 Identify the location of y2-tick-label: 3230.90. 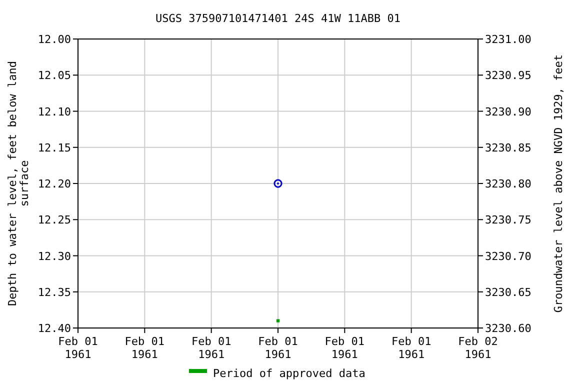
(508, 111).